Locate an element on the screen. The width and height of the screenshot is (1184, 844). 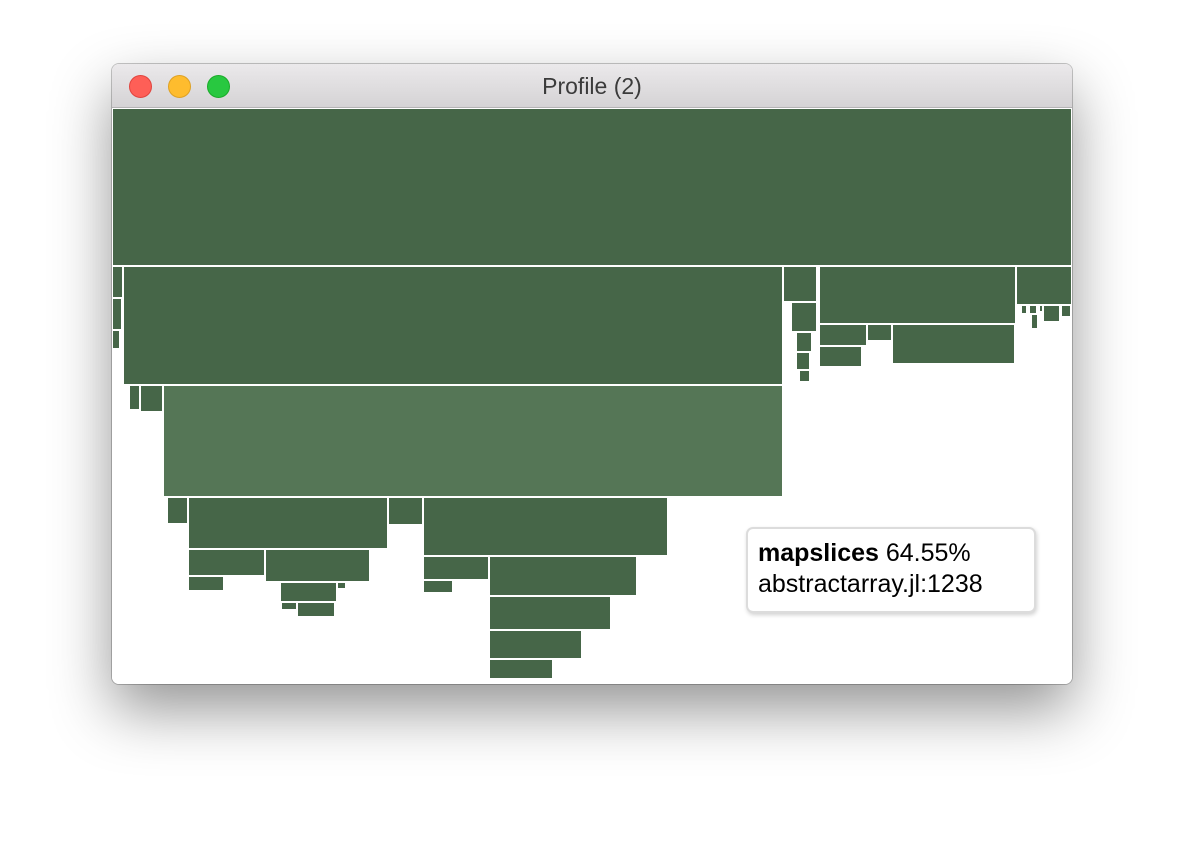
tooltip-function: mapslices is located at coordinates (818, 553).